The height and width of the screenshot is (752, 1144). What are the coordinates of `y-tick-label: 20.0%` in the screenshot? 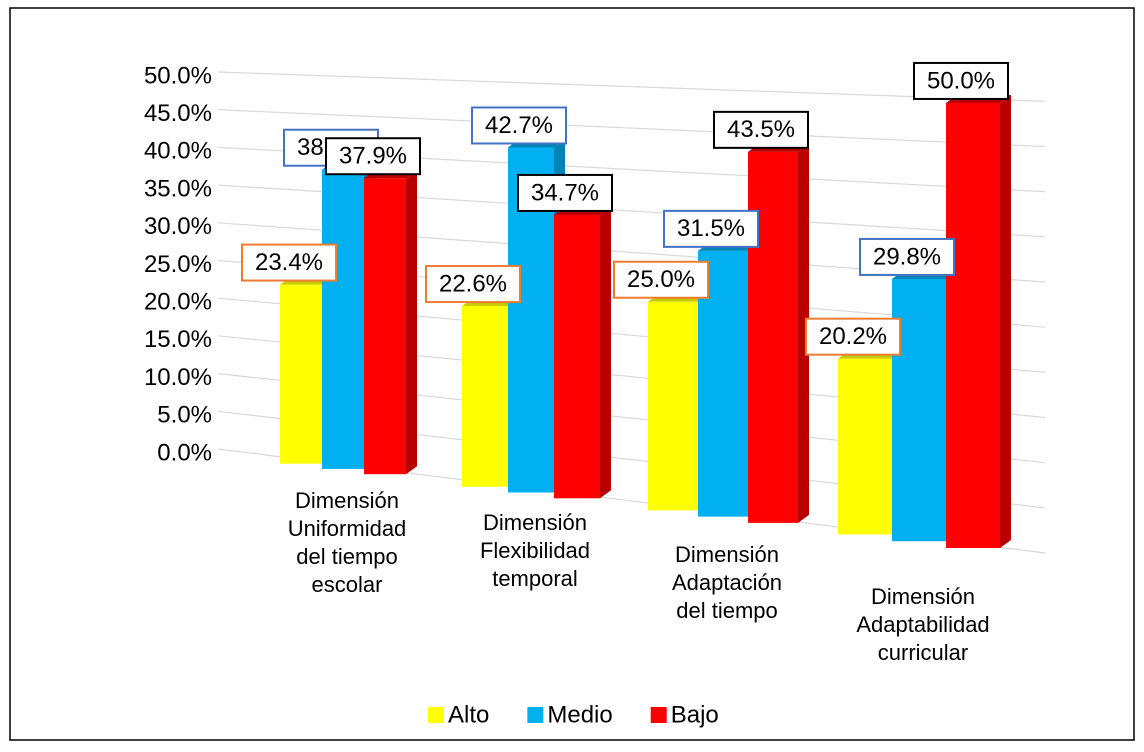 It's located at (178, 302).